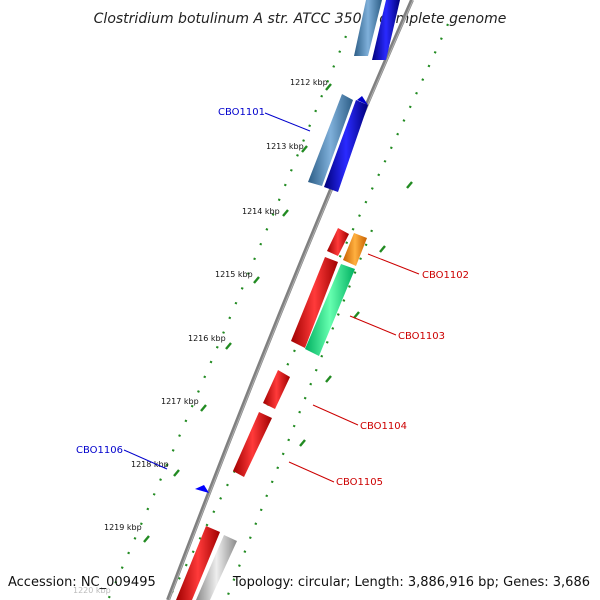 The height and width of the screenshot is (600, 600). I want to click on gene-cbo1106, so click(202, 489).